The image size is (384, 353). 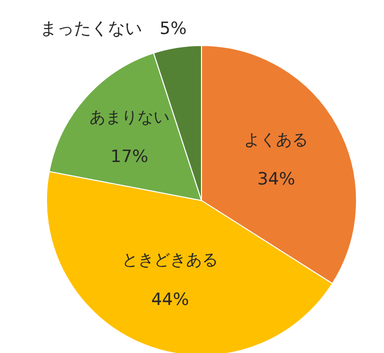 I want to click on data-label: 44%, so click(x=170, y=300).